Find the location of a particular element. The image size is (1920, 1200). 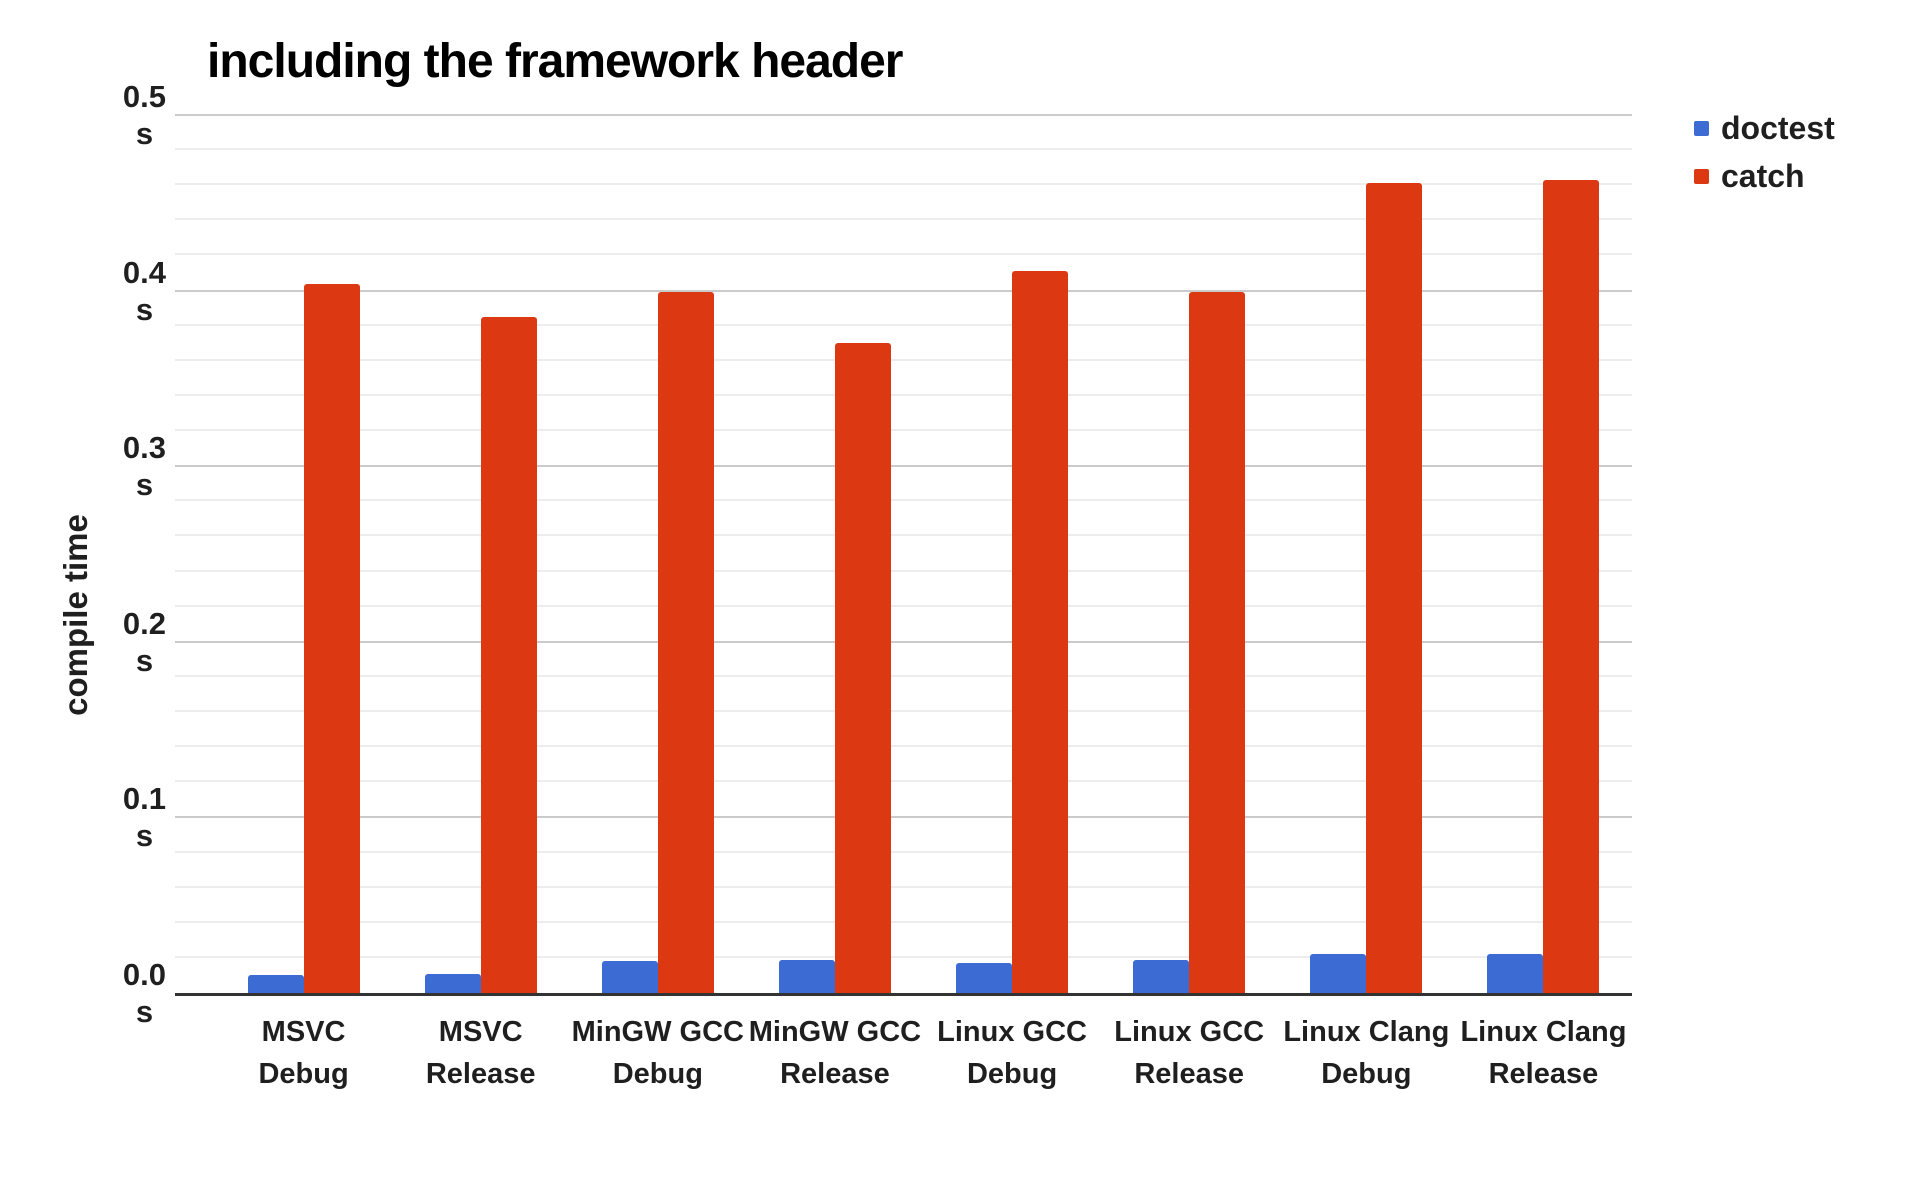

y-tick-label: 0.2 s is located at coordinates (144, 642).